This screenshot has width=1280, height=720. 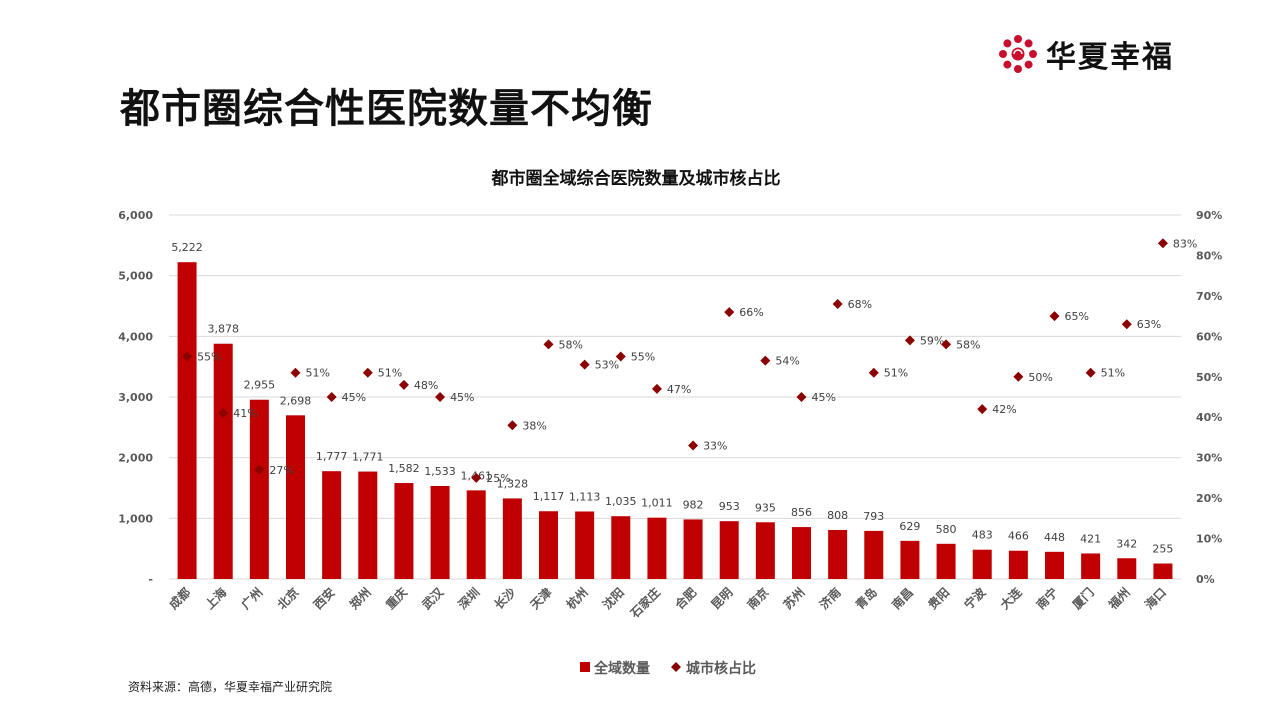 What do you see at coordinates (1119, 599) in the screenshot?
I see `category-label: 福州` at bounding box center [1119, 599].